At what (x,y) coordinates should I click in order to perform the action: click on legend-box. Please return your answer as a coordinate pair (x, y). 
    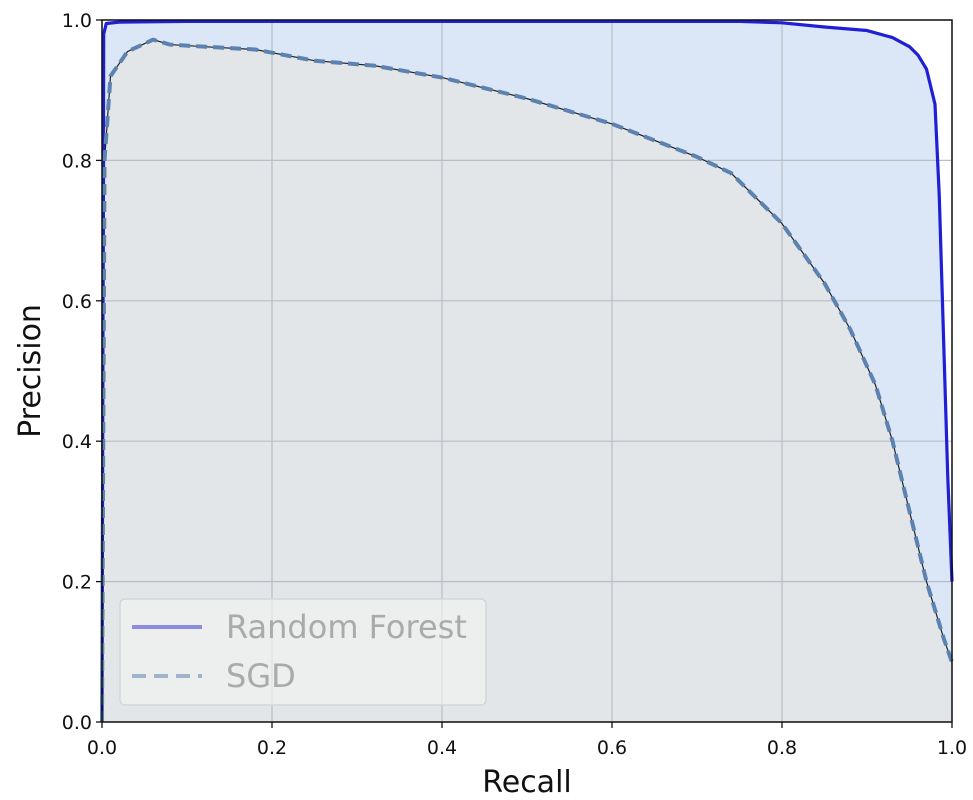
    Looking at the image, I should click on (303, 652).